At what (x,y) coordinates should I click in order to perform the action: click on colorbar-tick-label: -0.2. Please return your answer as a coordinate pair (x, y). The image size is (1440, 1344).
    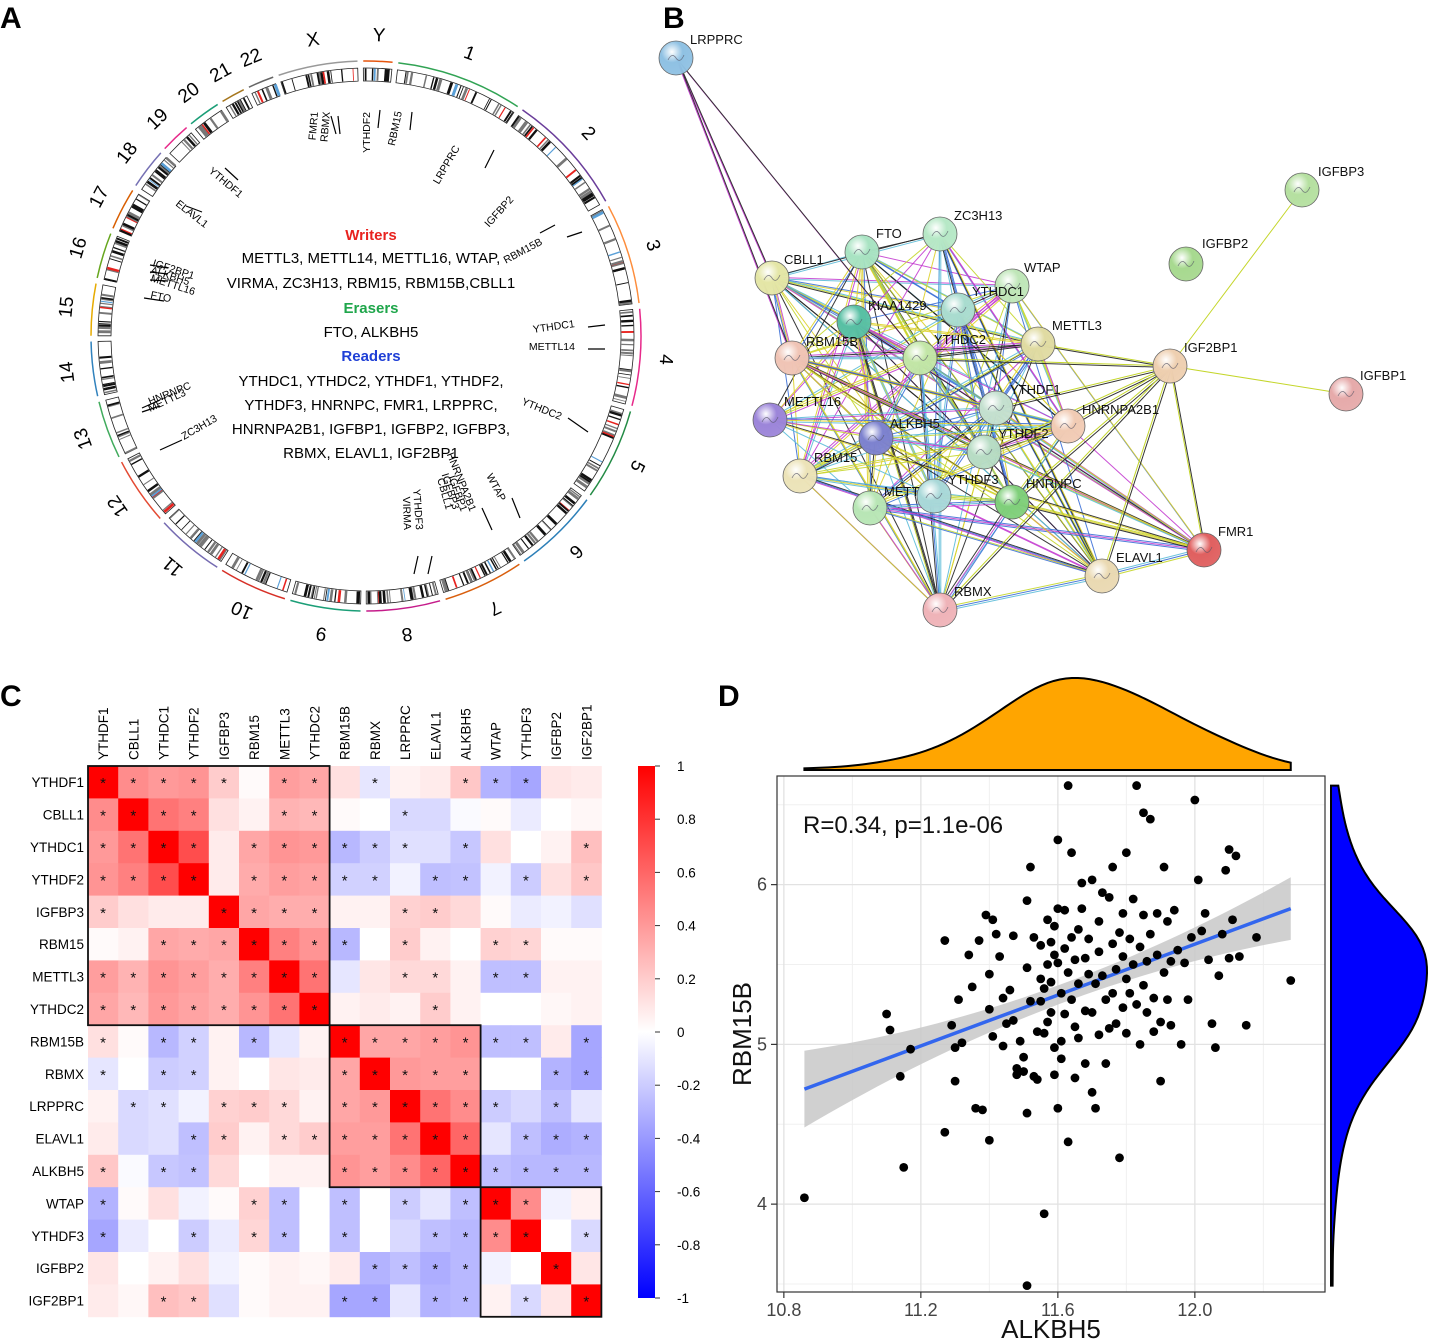
    Looking at the image, I should click on (688, 1085).